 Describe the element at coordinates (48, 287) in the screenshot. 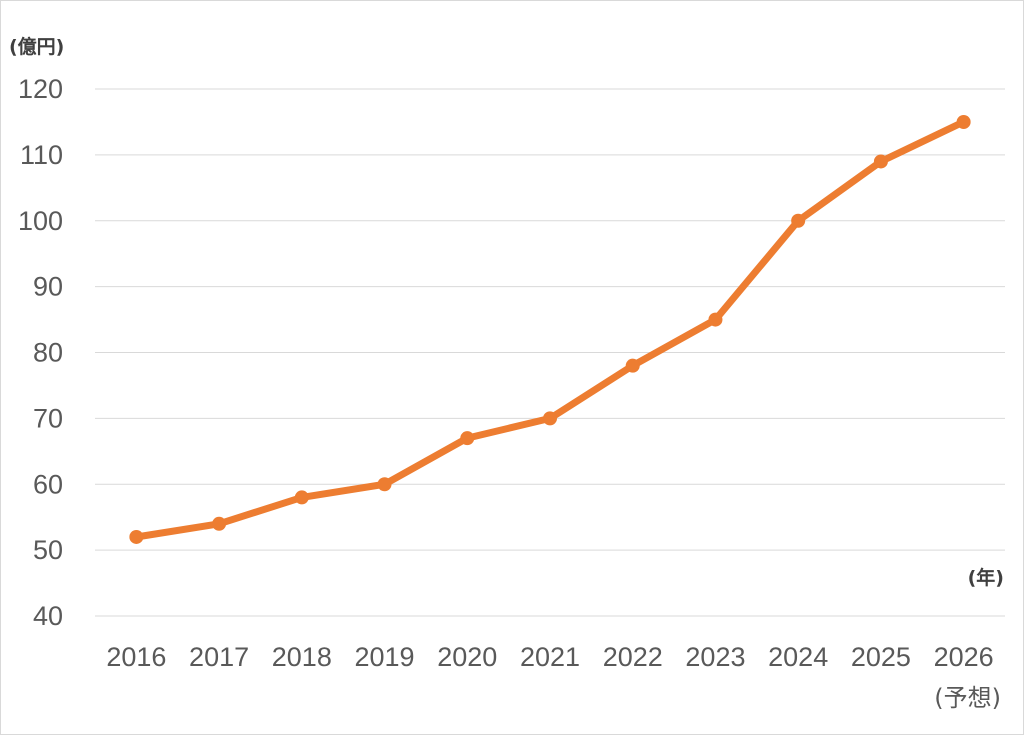

I see `y-tick-label: 90` at that location.